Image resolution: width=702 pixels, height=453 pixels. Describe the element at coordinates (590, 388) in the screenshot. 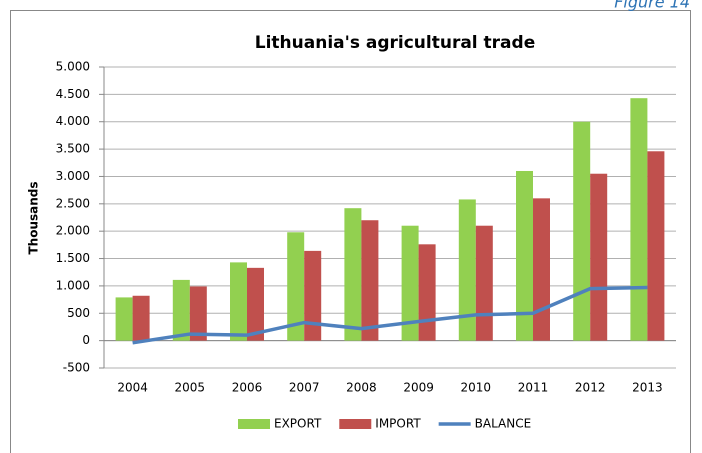

I see `x-tick-label: 2012` at that location.